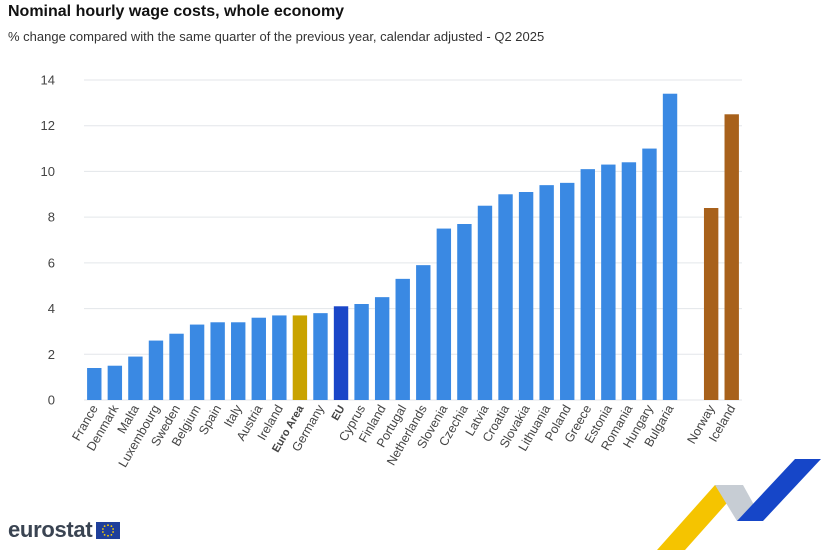 The image size is (823, 550). What do you see at coordinates (526, 296) in the screenshot?
I see `bar-slovakia` at bounding box center [526, 296].